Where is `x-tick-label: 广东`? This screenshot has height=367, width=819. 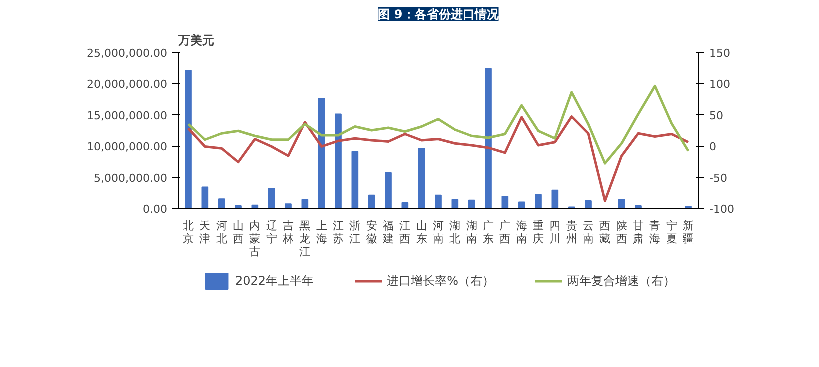 x-tick-label: 广东 is located at coordinates (488, 233).